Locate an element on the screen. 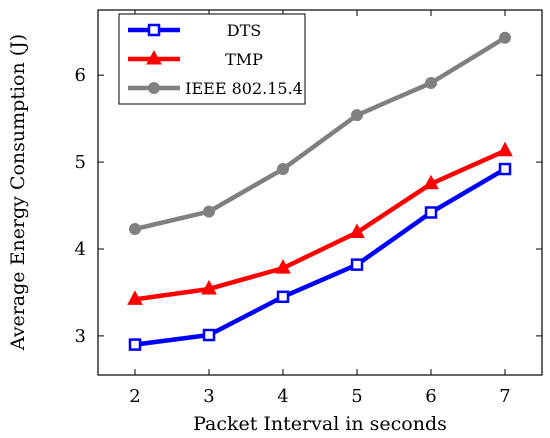 This screenshot has height=438, width=550. legend: DTS TMP IEEE 802.15.4 is located at coordinates (212, 59).